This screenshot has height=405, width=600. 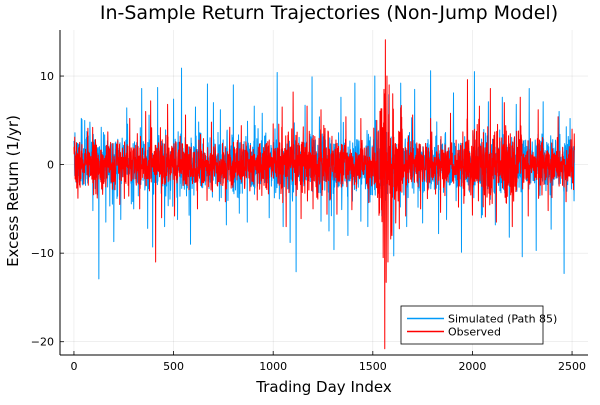 I want to click on x-tick-label: 500, so click(x=173, y=366).